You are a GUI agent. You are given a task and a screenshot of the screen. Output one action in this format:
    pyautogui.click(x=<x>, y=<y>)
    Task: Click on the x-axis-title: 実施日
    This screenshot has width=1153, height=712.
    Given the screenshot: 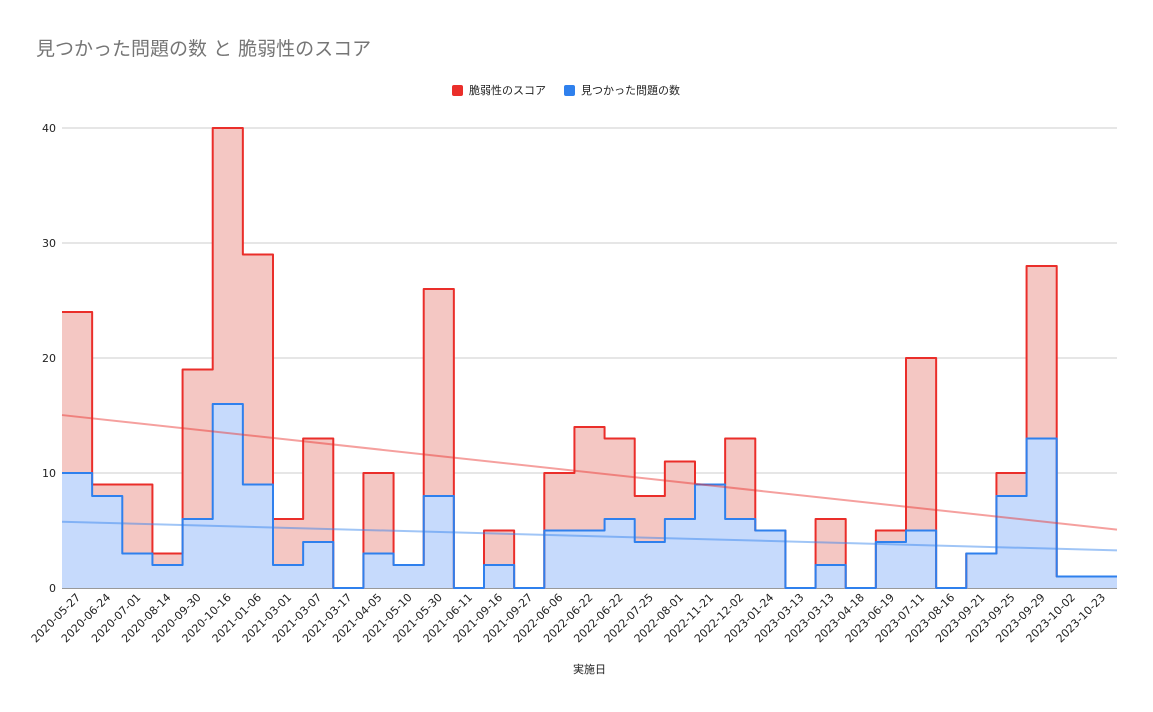 What is the action you would take?
    pyautogui.click(x=589, y=669)
    